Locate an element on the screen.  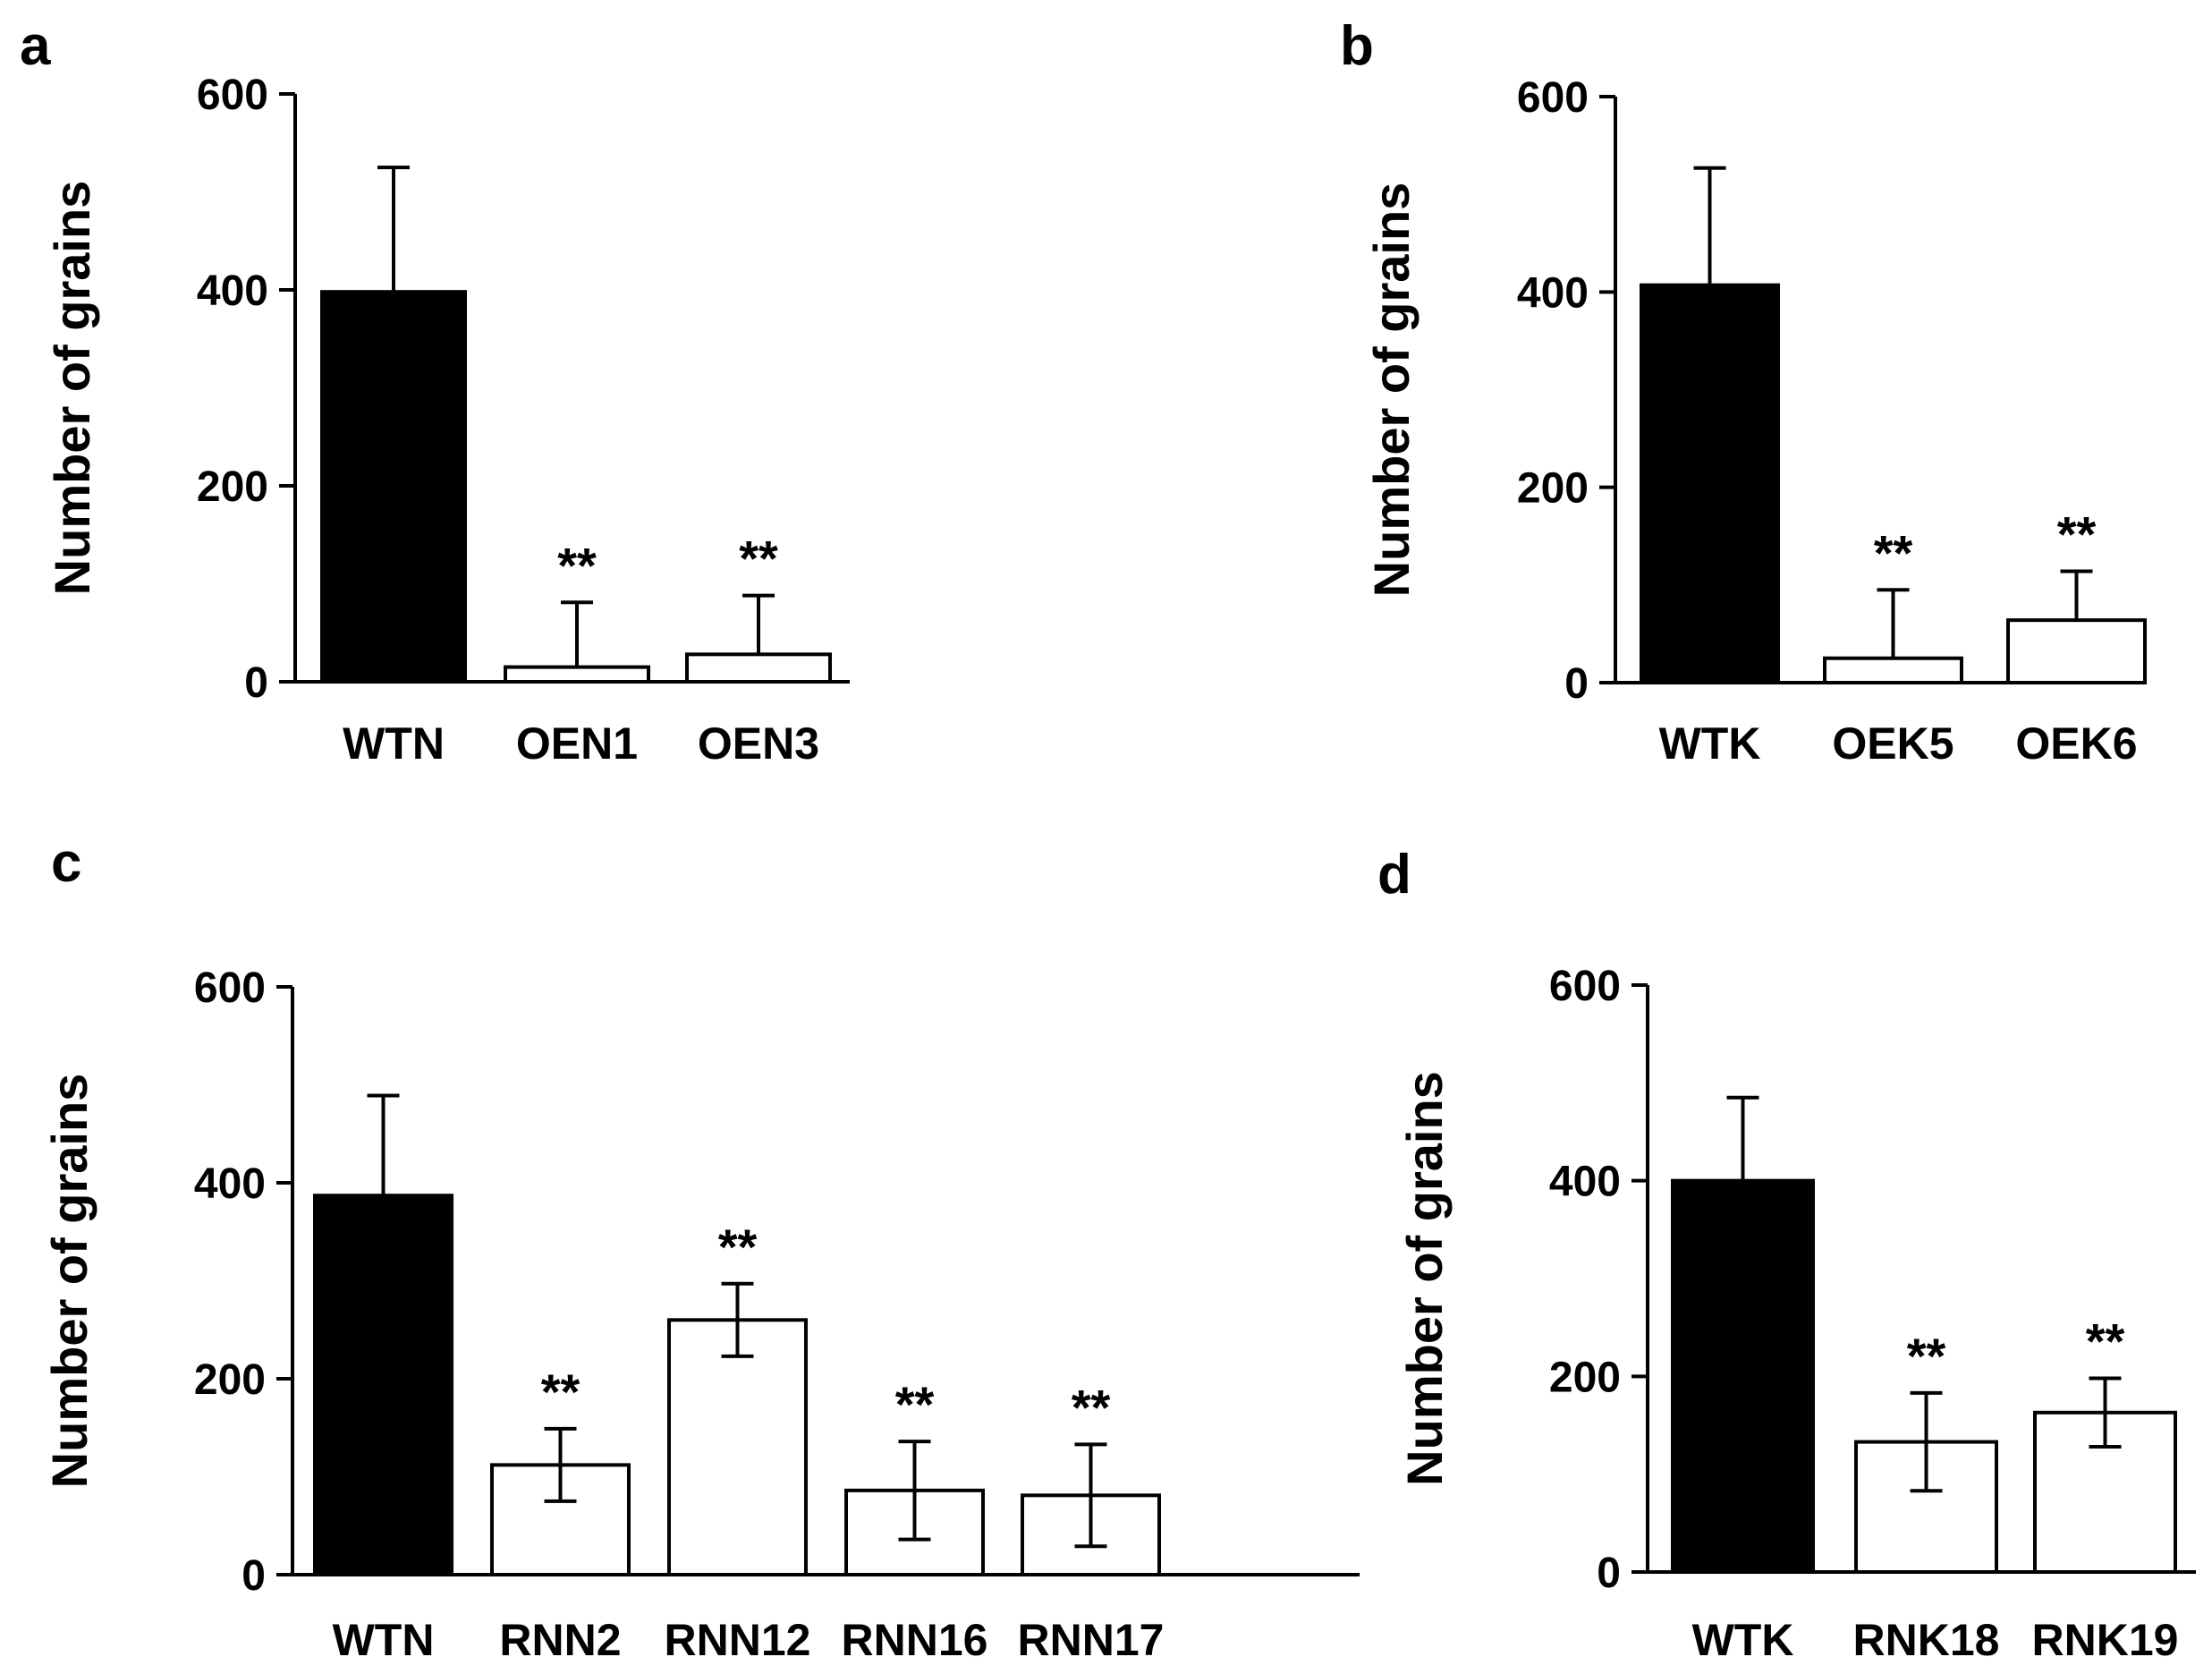
panel-letter: b is located at coordinates (1357, 46).